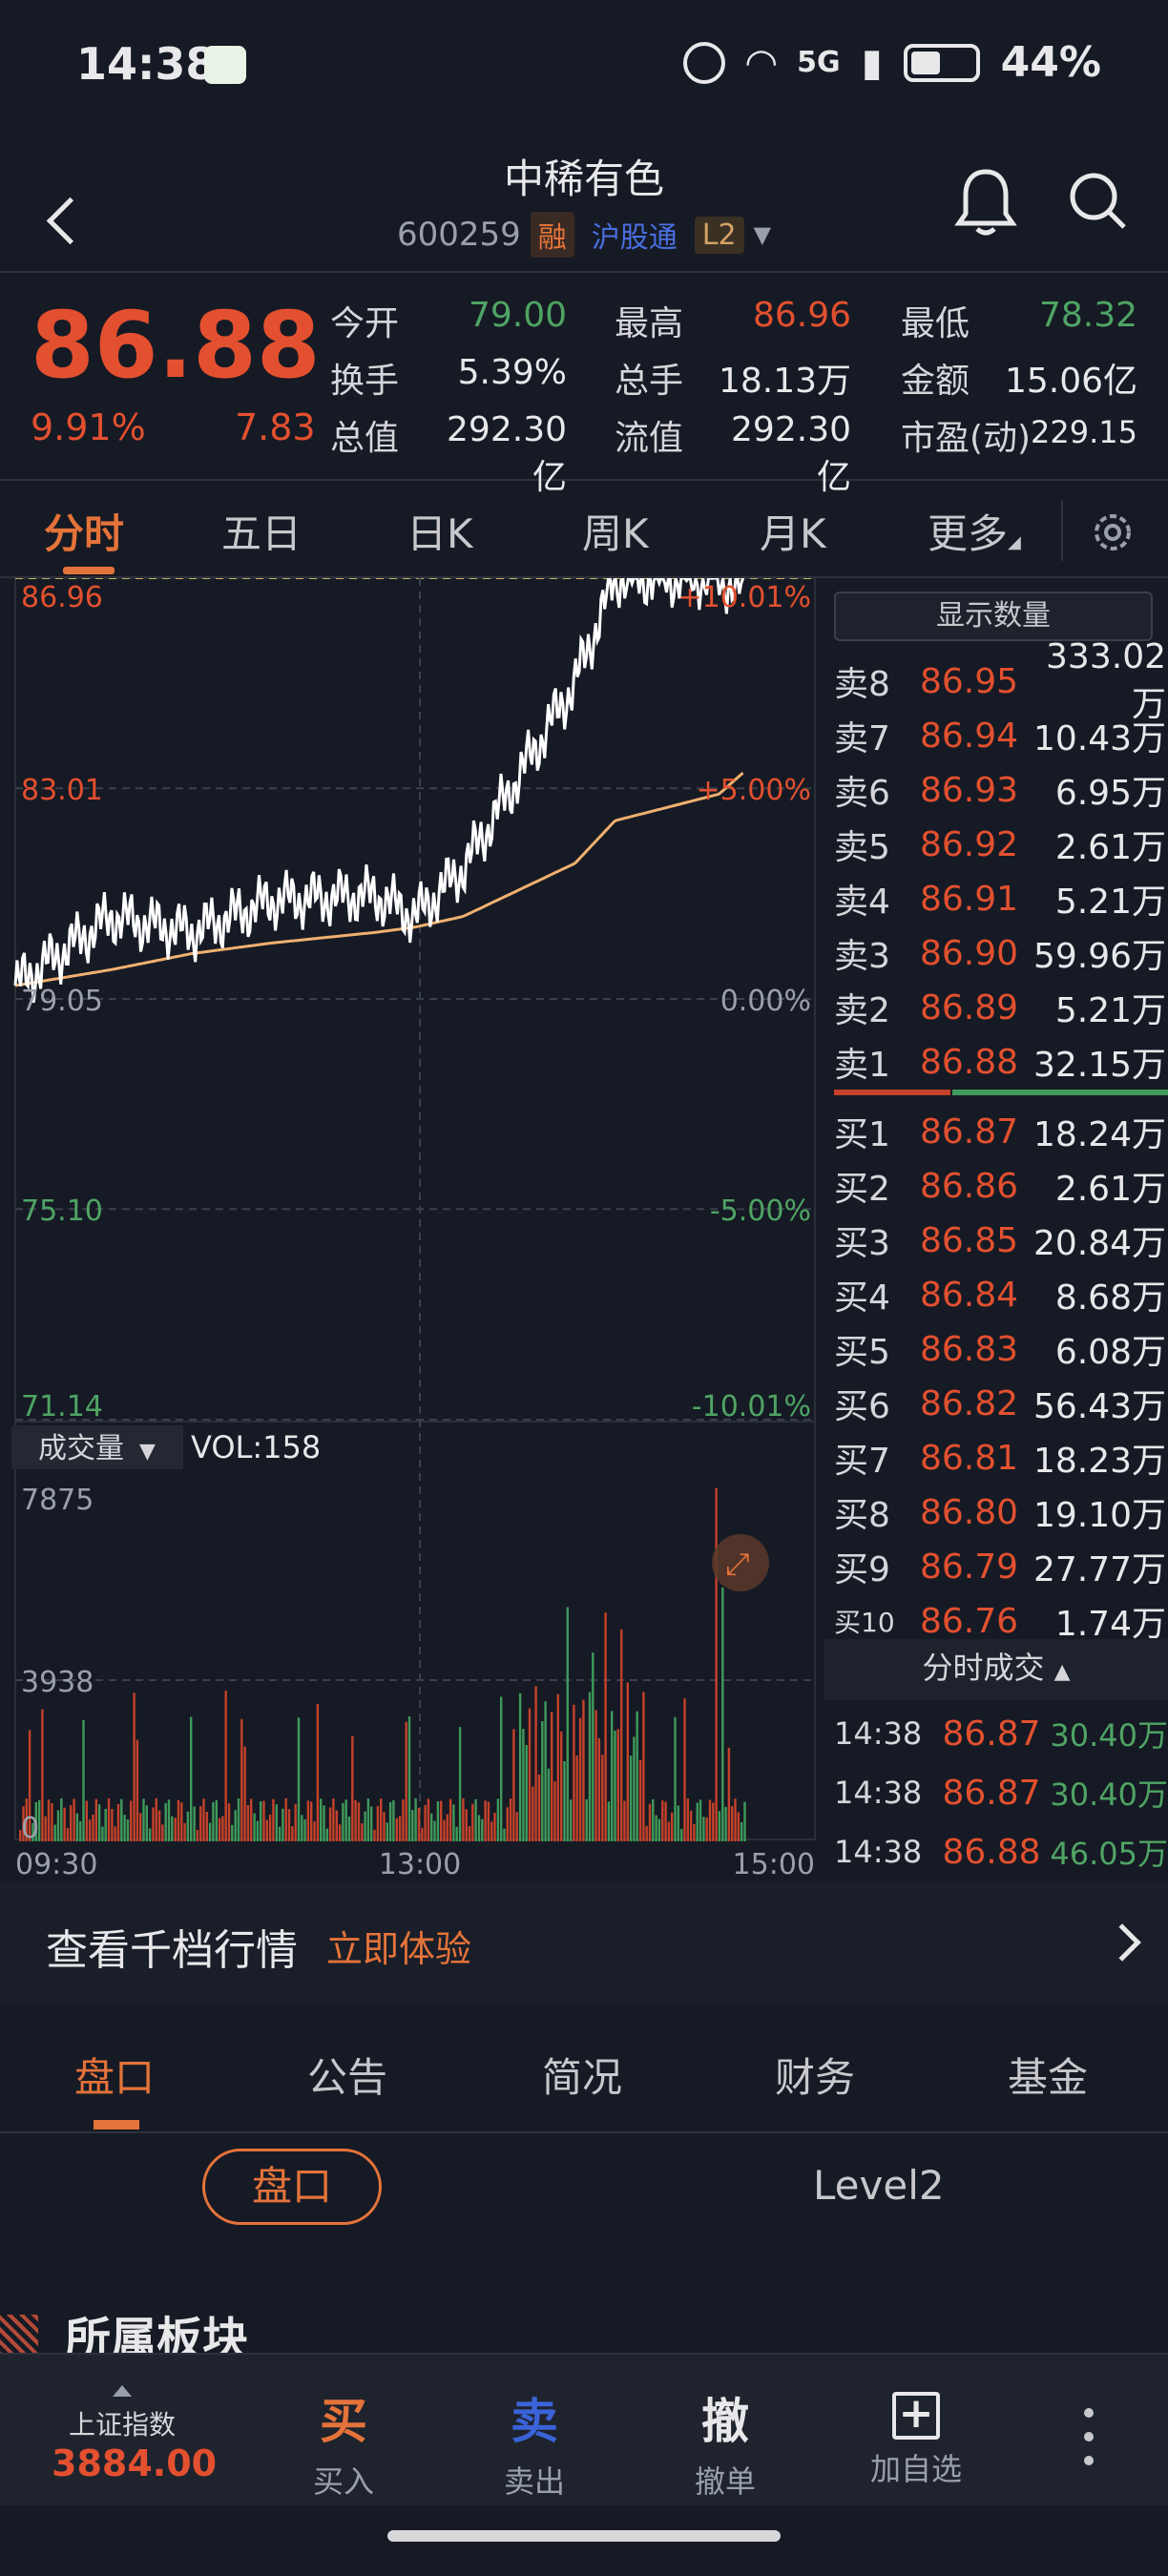  I want to click on alarm-icon, so click(704, 62).